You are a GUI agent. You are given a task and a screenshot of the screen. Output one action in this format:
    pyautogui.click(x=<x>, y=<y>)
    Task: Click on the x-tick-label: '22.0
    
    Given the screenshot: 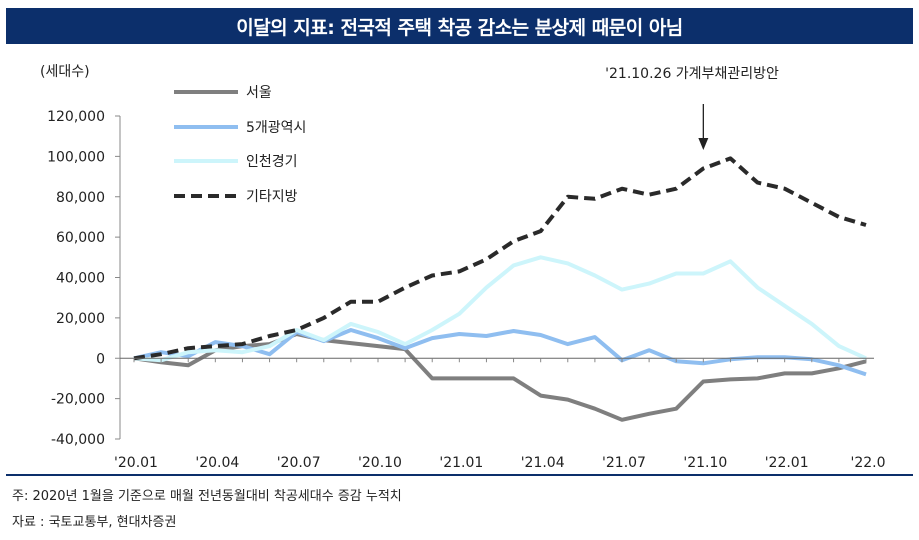 What is the action you would take?
    pyautogui.click(x=867, y=462)
    